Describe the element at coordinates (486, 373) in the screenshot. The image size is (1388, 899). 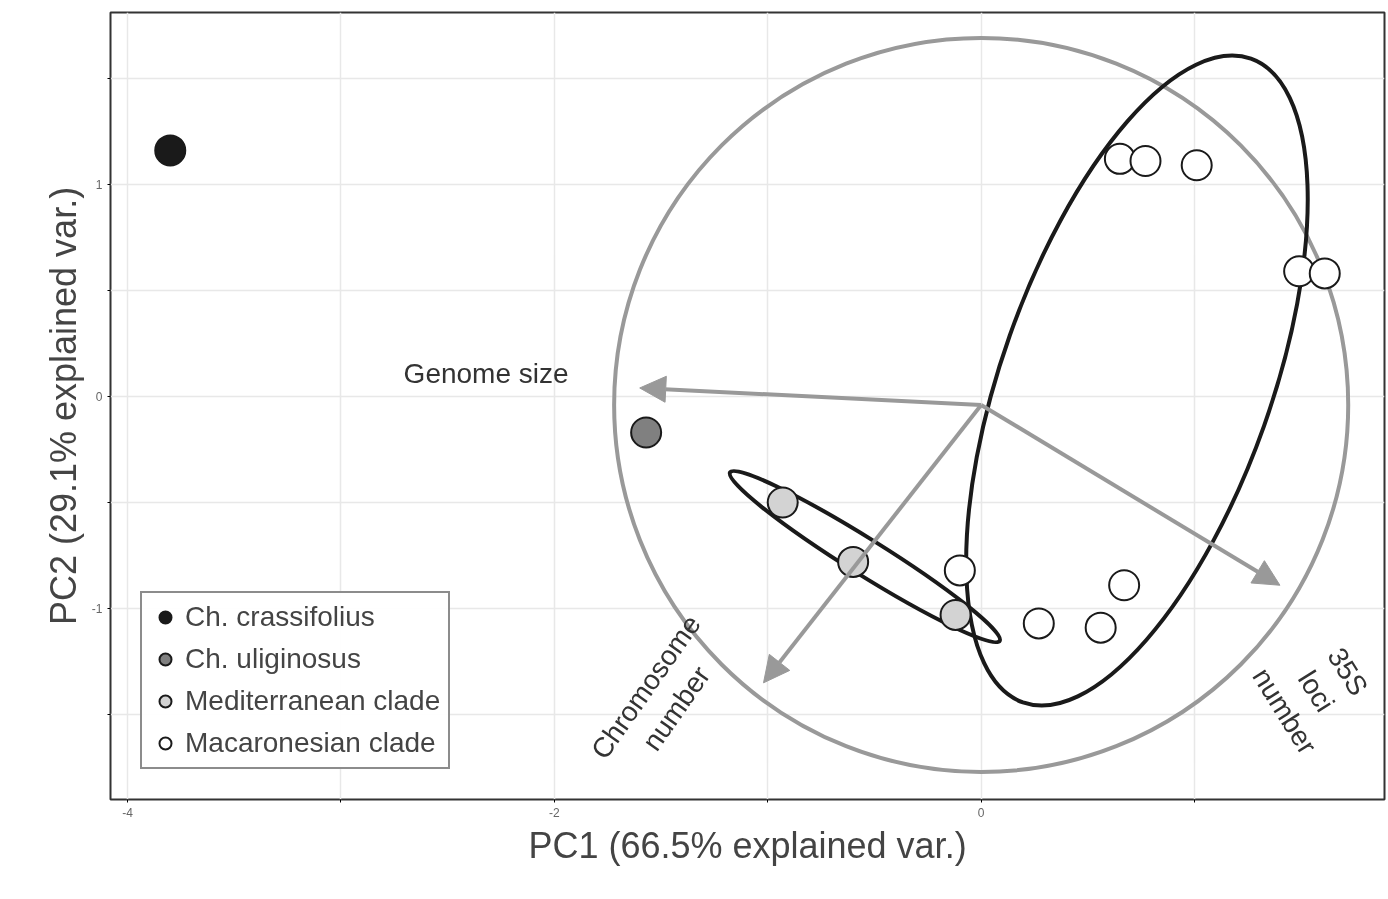
I see `annotation: Genome size` at that location.